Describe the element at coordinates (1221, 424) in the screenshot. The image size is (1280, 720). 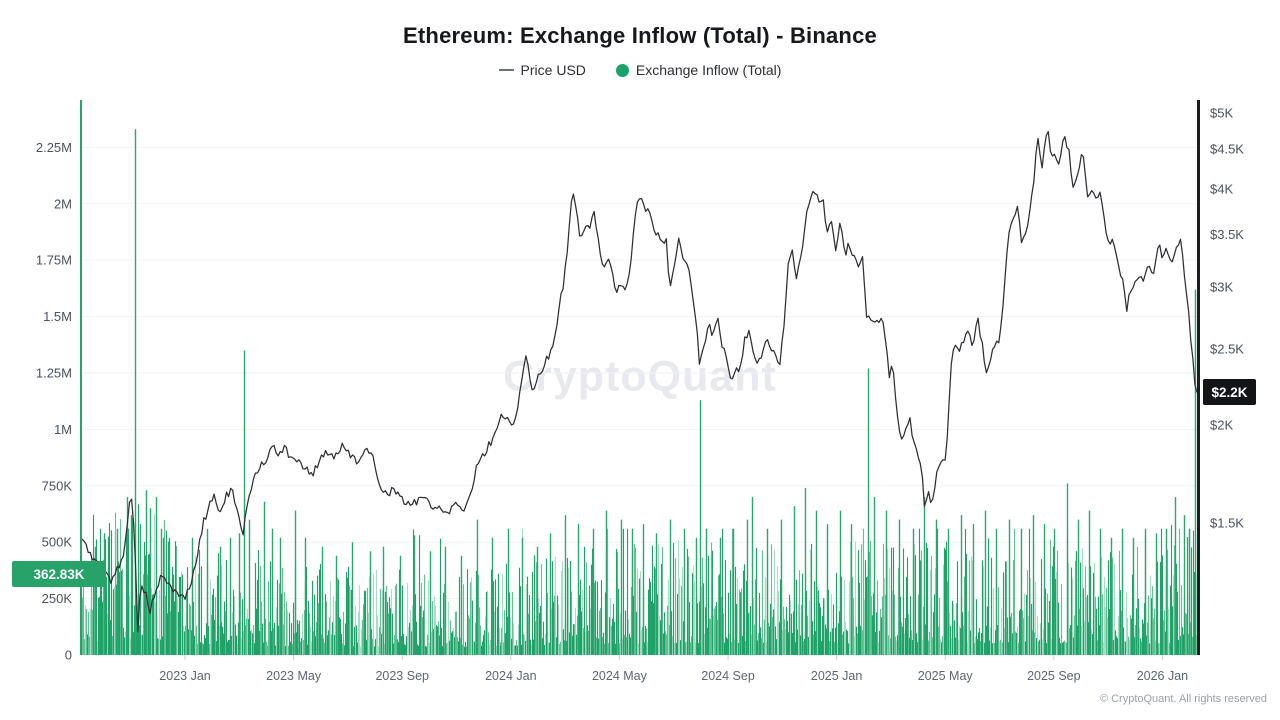
I see `right-axis-tick-label: $2K` at that location.